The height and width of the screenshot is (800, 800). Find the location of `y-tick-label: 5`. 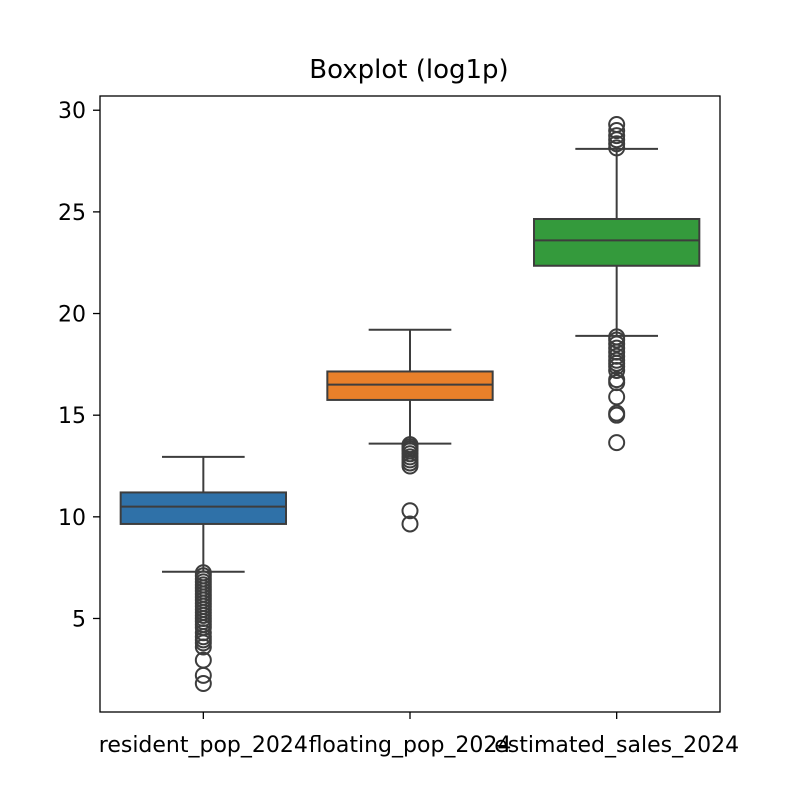

y-tick-label: 5 is located at coordinates (79, 619).